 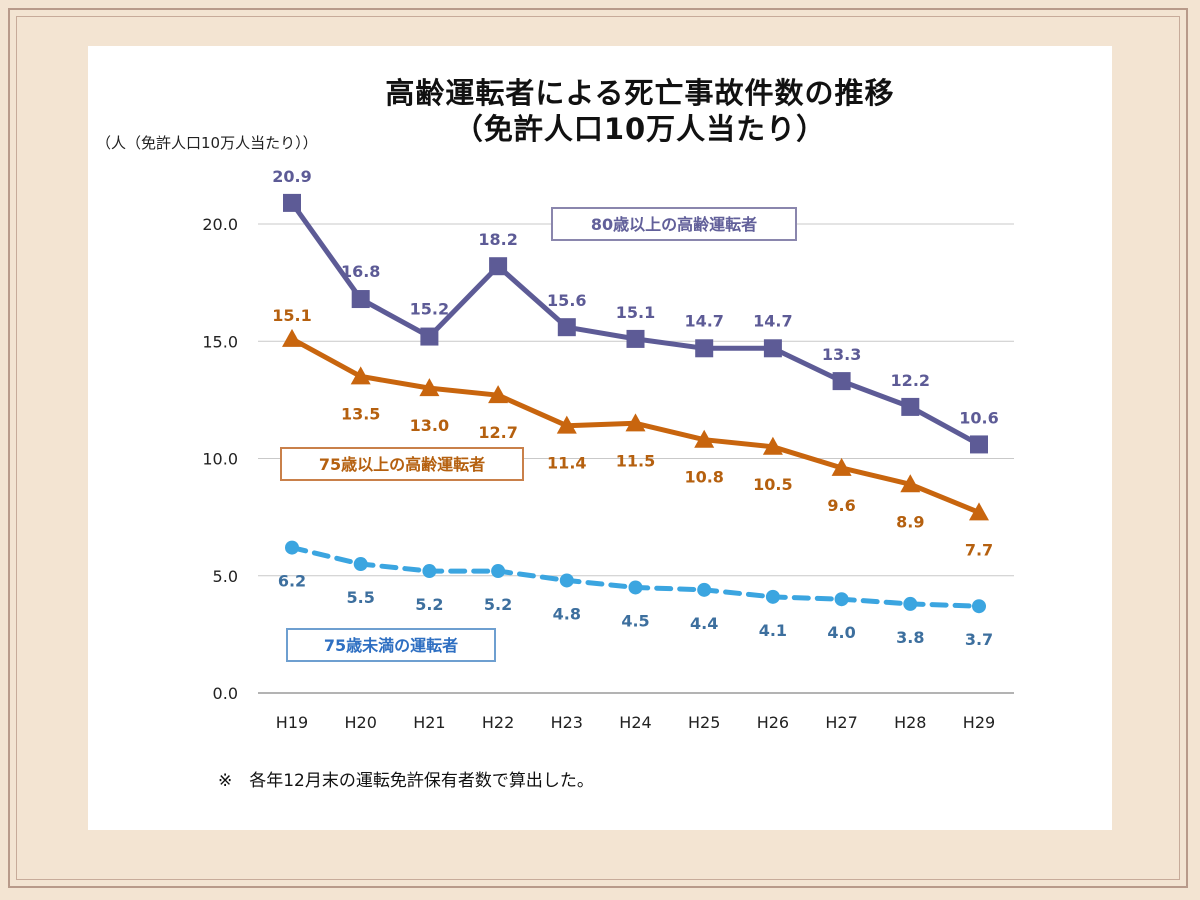 I want to click on data-label: 10.5, so click(x=772, y=484).